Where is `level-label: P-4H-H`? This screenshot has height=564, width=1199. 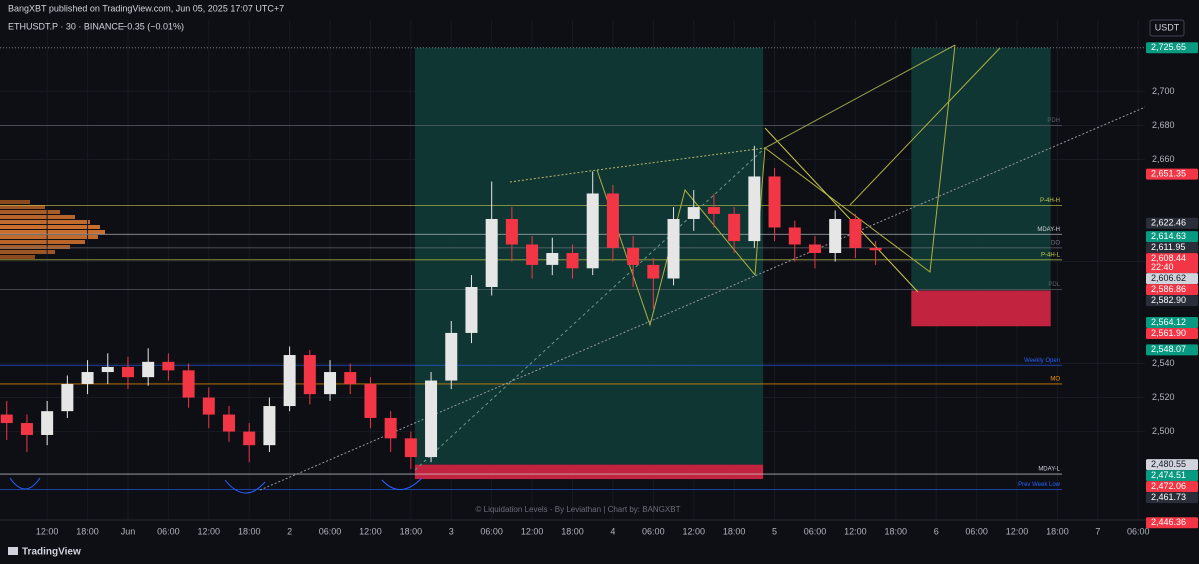
level-label: P-4H-H is located at coordinates (1050, 201).